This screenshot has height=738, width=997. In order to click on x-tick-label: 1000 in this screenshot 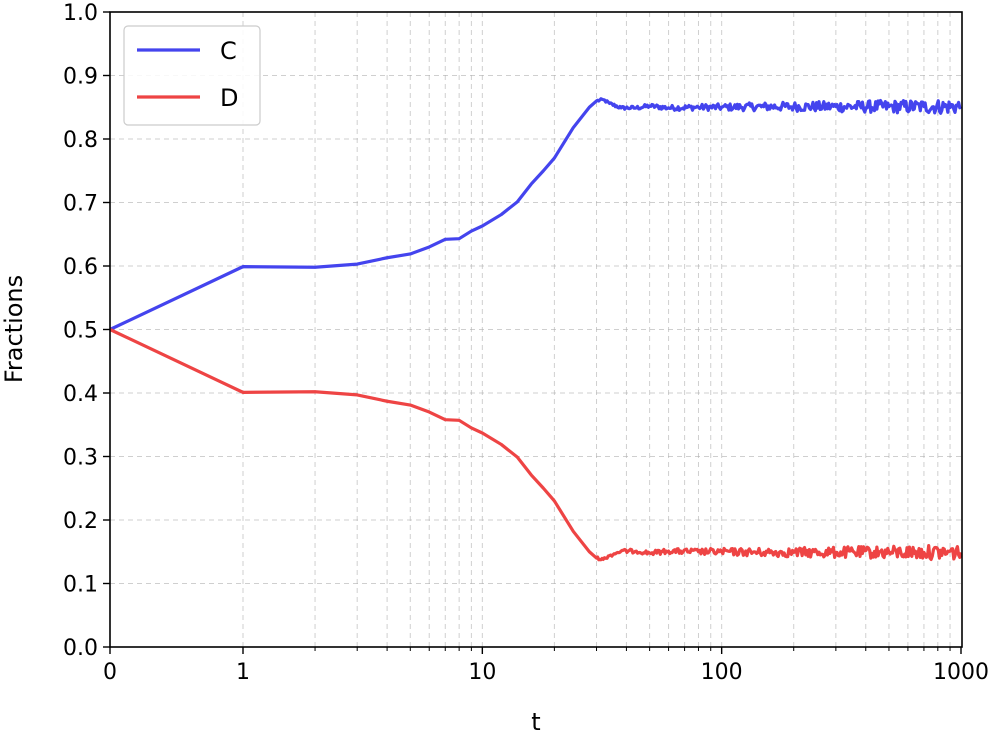, I will do `click(961, 672)`.